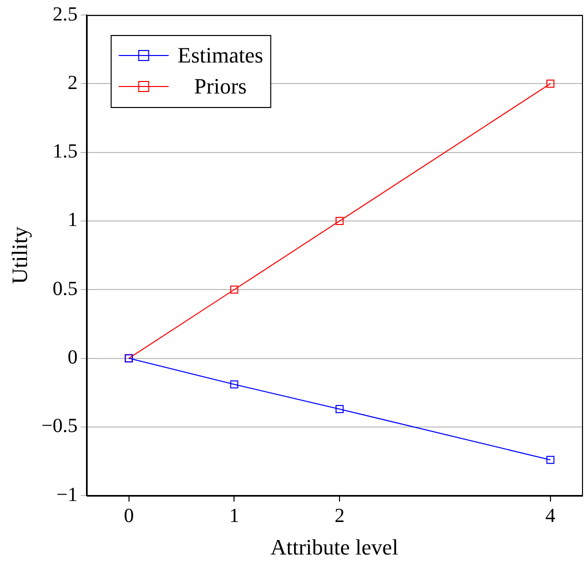 This screenshot has height=570, width=588. What do you see at coordinates (59, 426) in the screenshot?
I see `y-tick-label: −0.5` at bounding box center [59, 426].